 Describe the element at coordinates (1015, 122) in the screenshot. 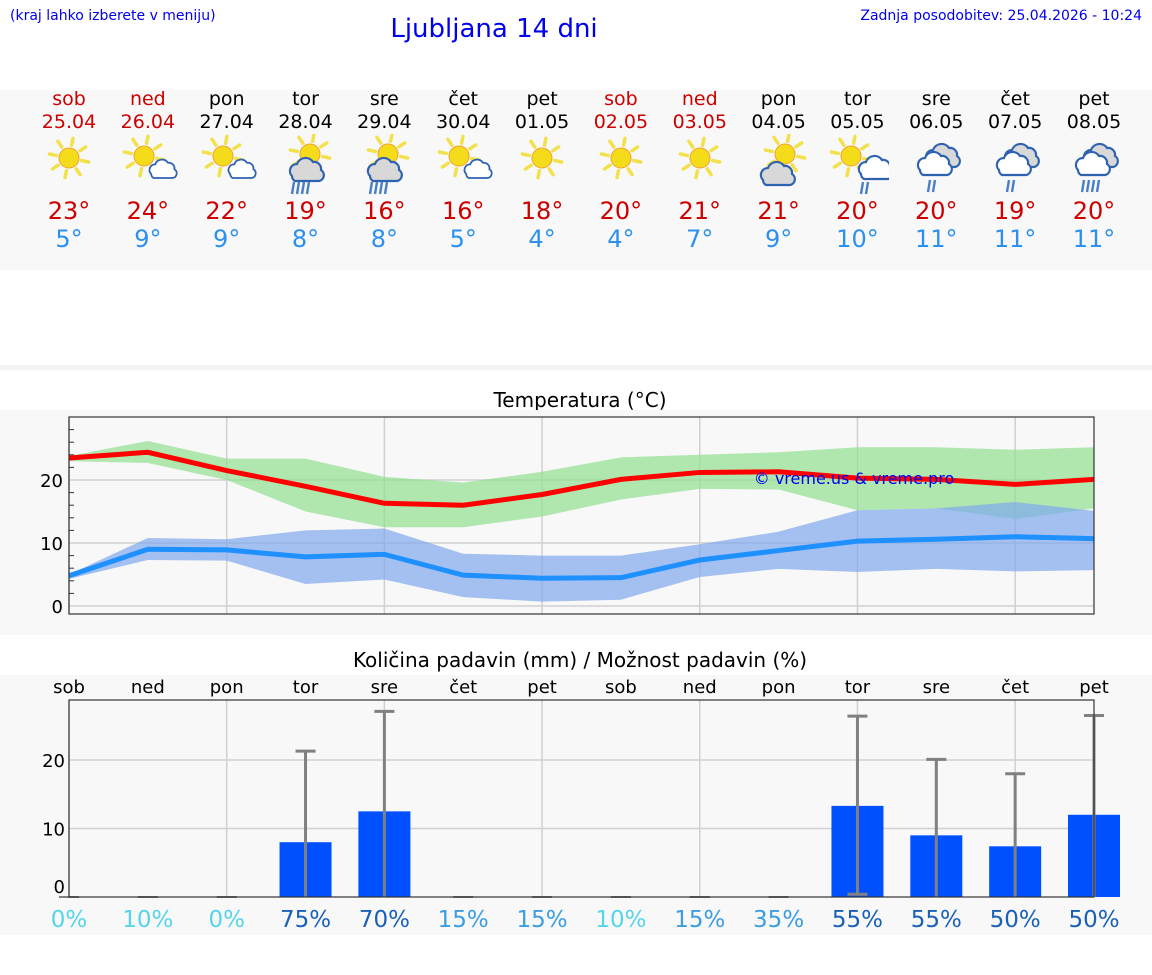

I see `day-date: 07.05` at that location.